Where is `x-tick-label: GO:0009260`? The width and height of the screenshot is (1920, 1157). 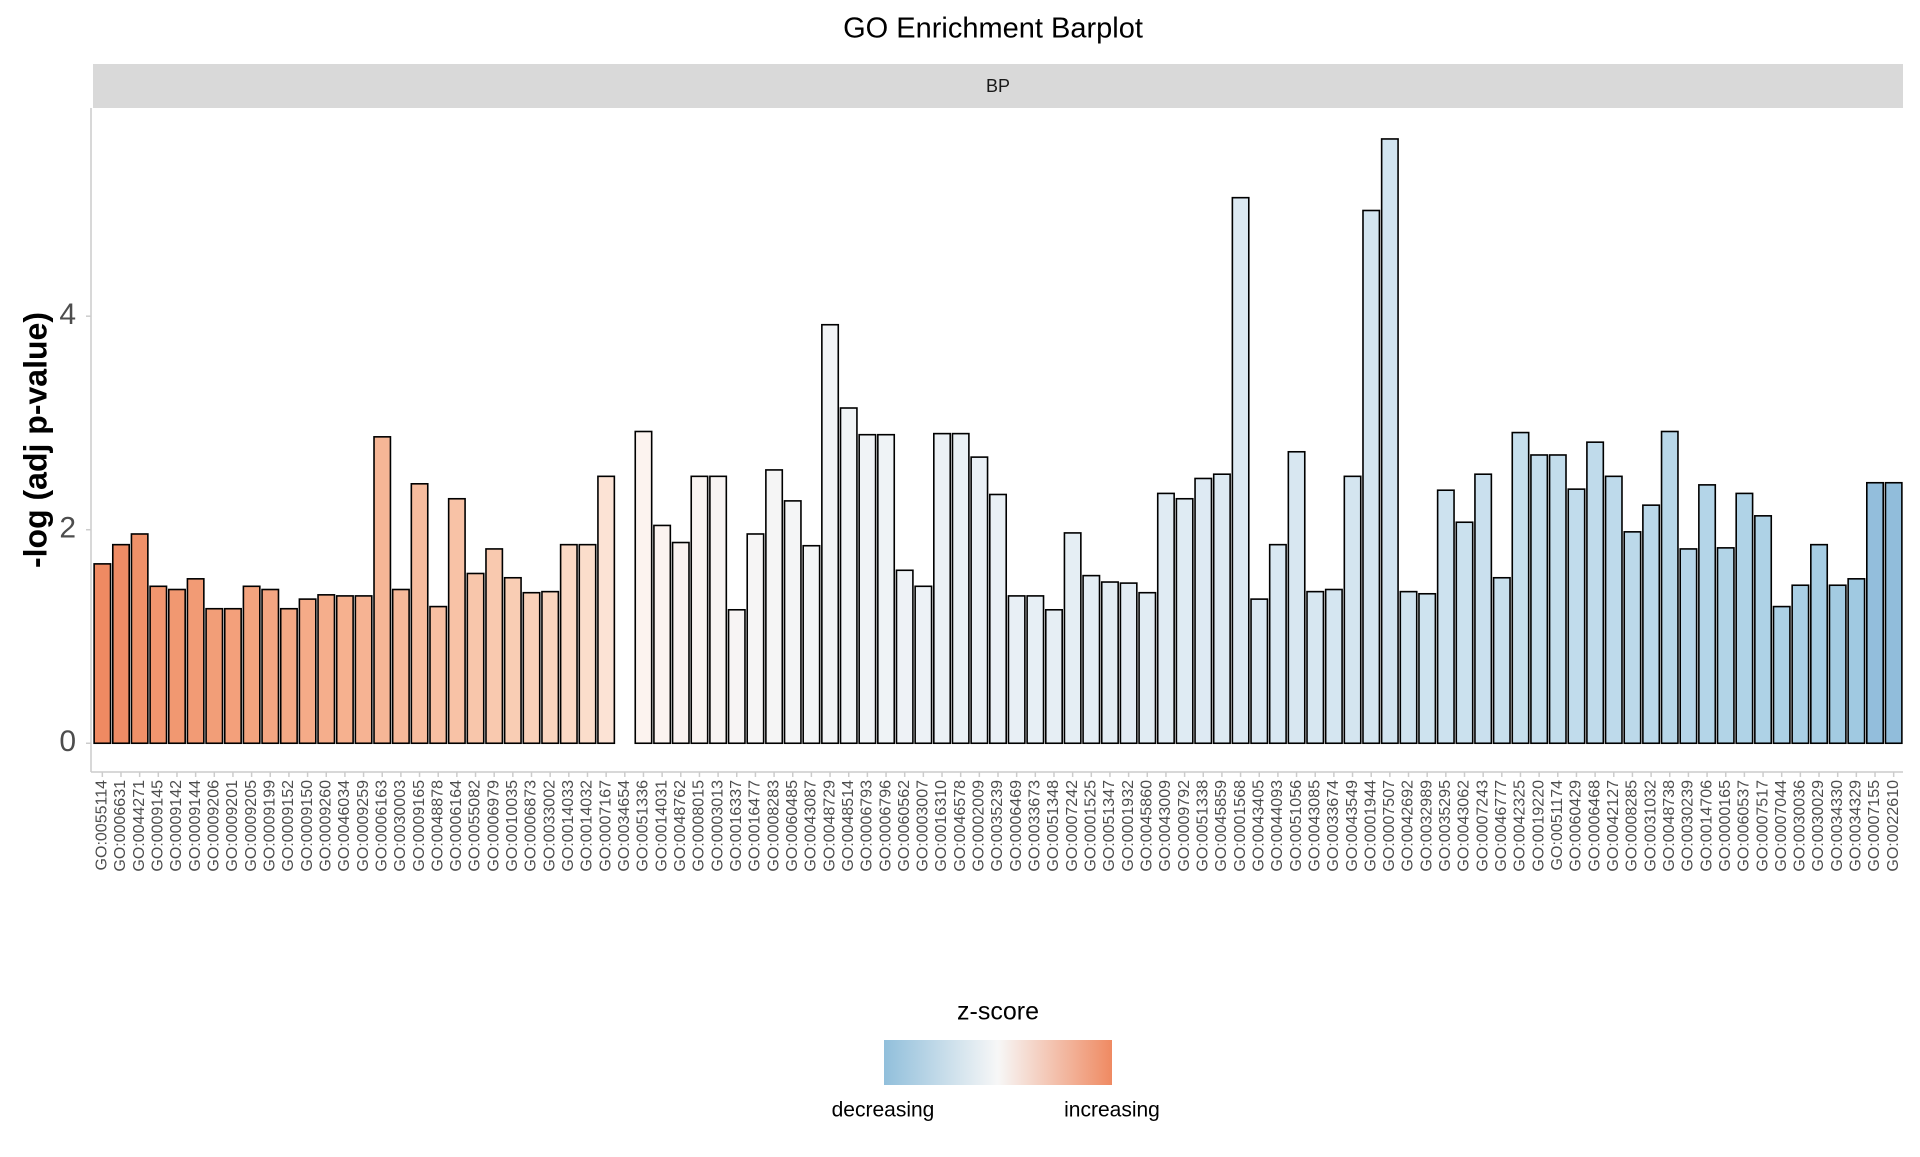
x-tick-label: GO:0009260 is located at coordinates (325, 826).